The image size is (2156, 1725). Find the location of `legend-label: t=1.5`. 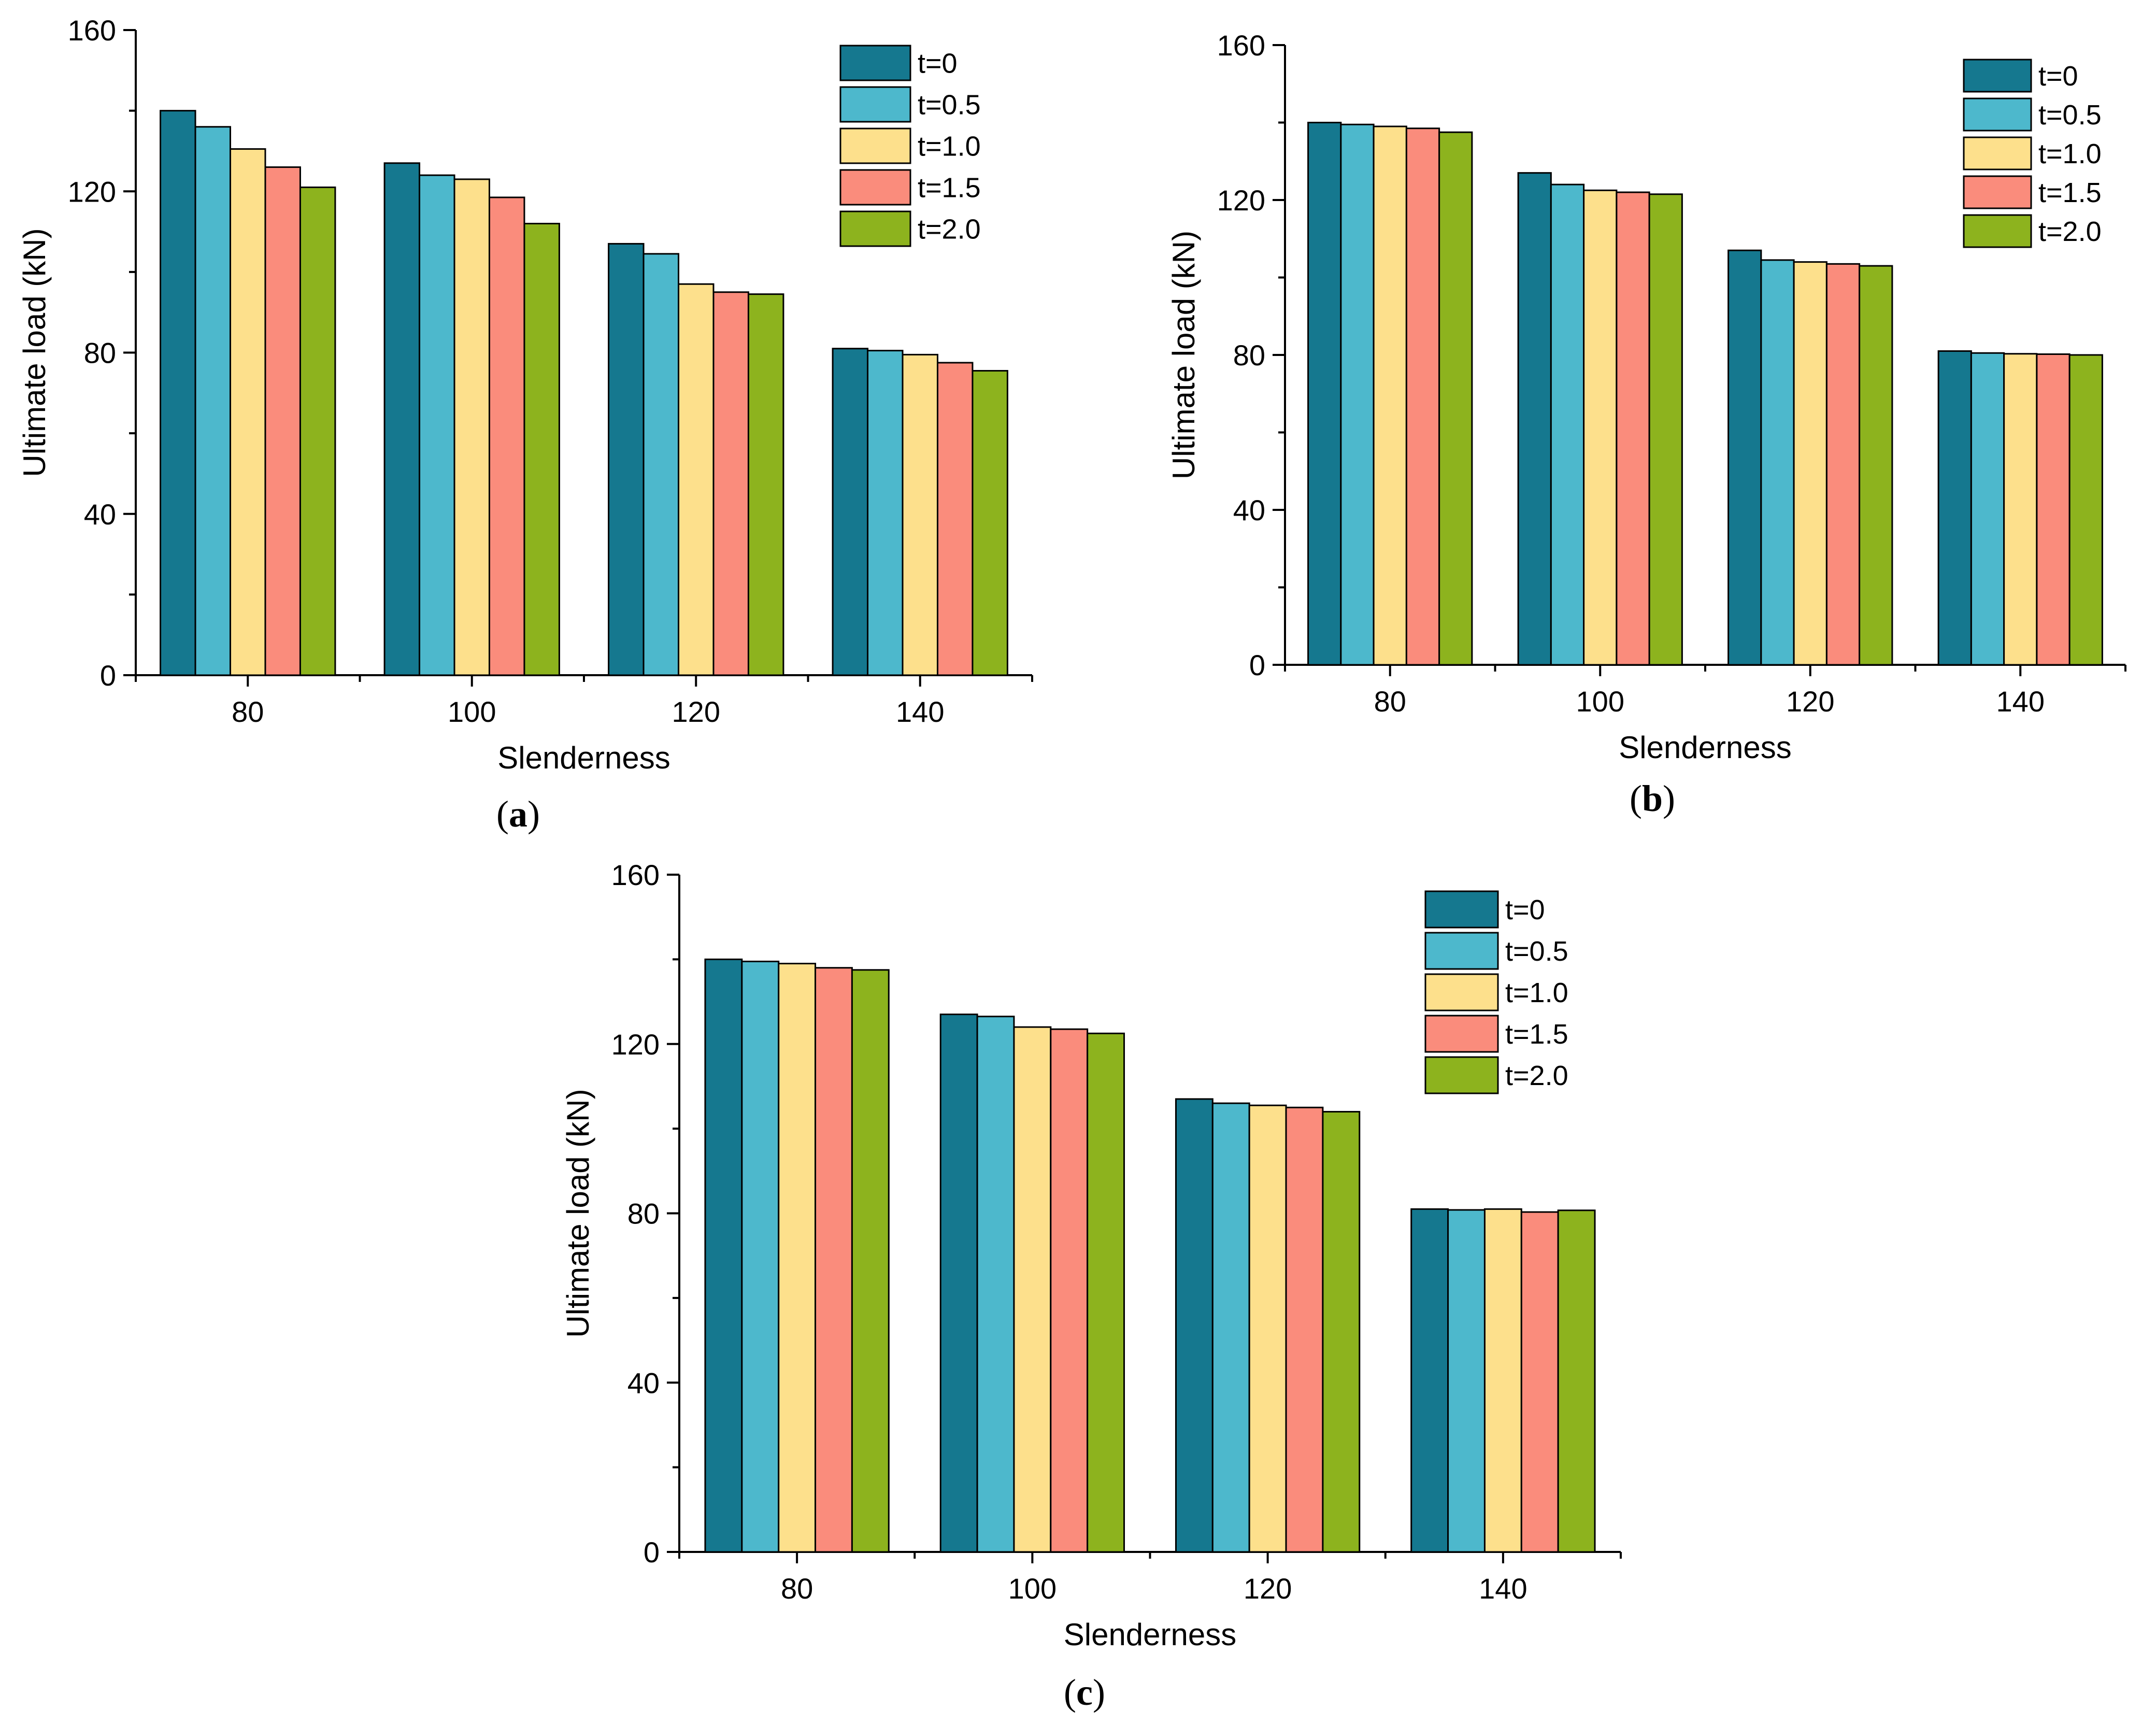

legend-label: t=1.5 is located at coordinates (2070, 193).